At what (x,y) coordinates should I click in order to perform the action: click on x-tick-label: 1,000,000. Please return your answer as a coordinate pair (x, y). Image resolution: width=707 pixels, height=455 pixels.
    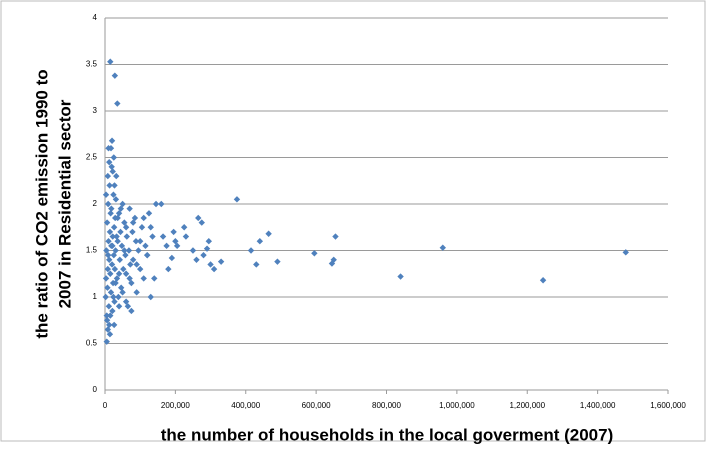
    Looking at the image, I should click on (457, 405).